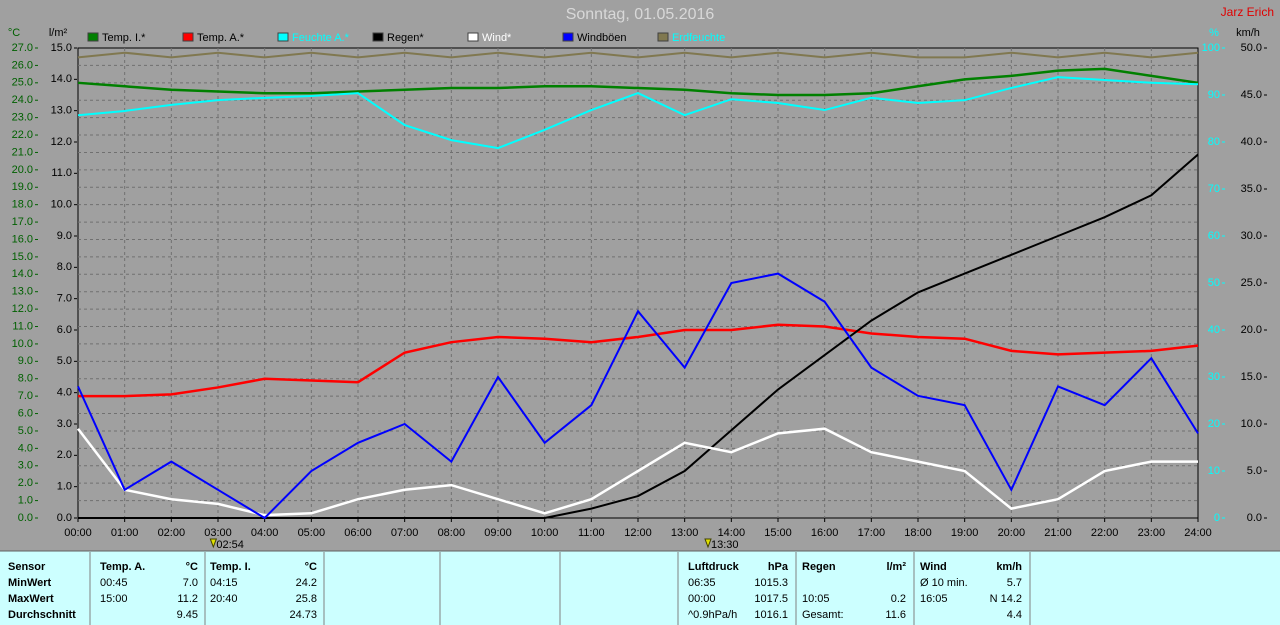  Describe the element at coordinates (640, 588) in the screenshot. I see `stats-panel` at that location.